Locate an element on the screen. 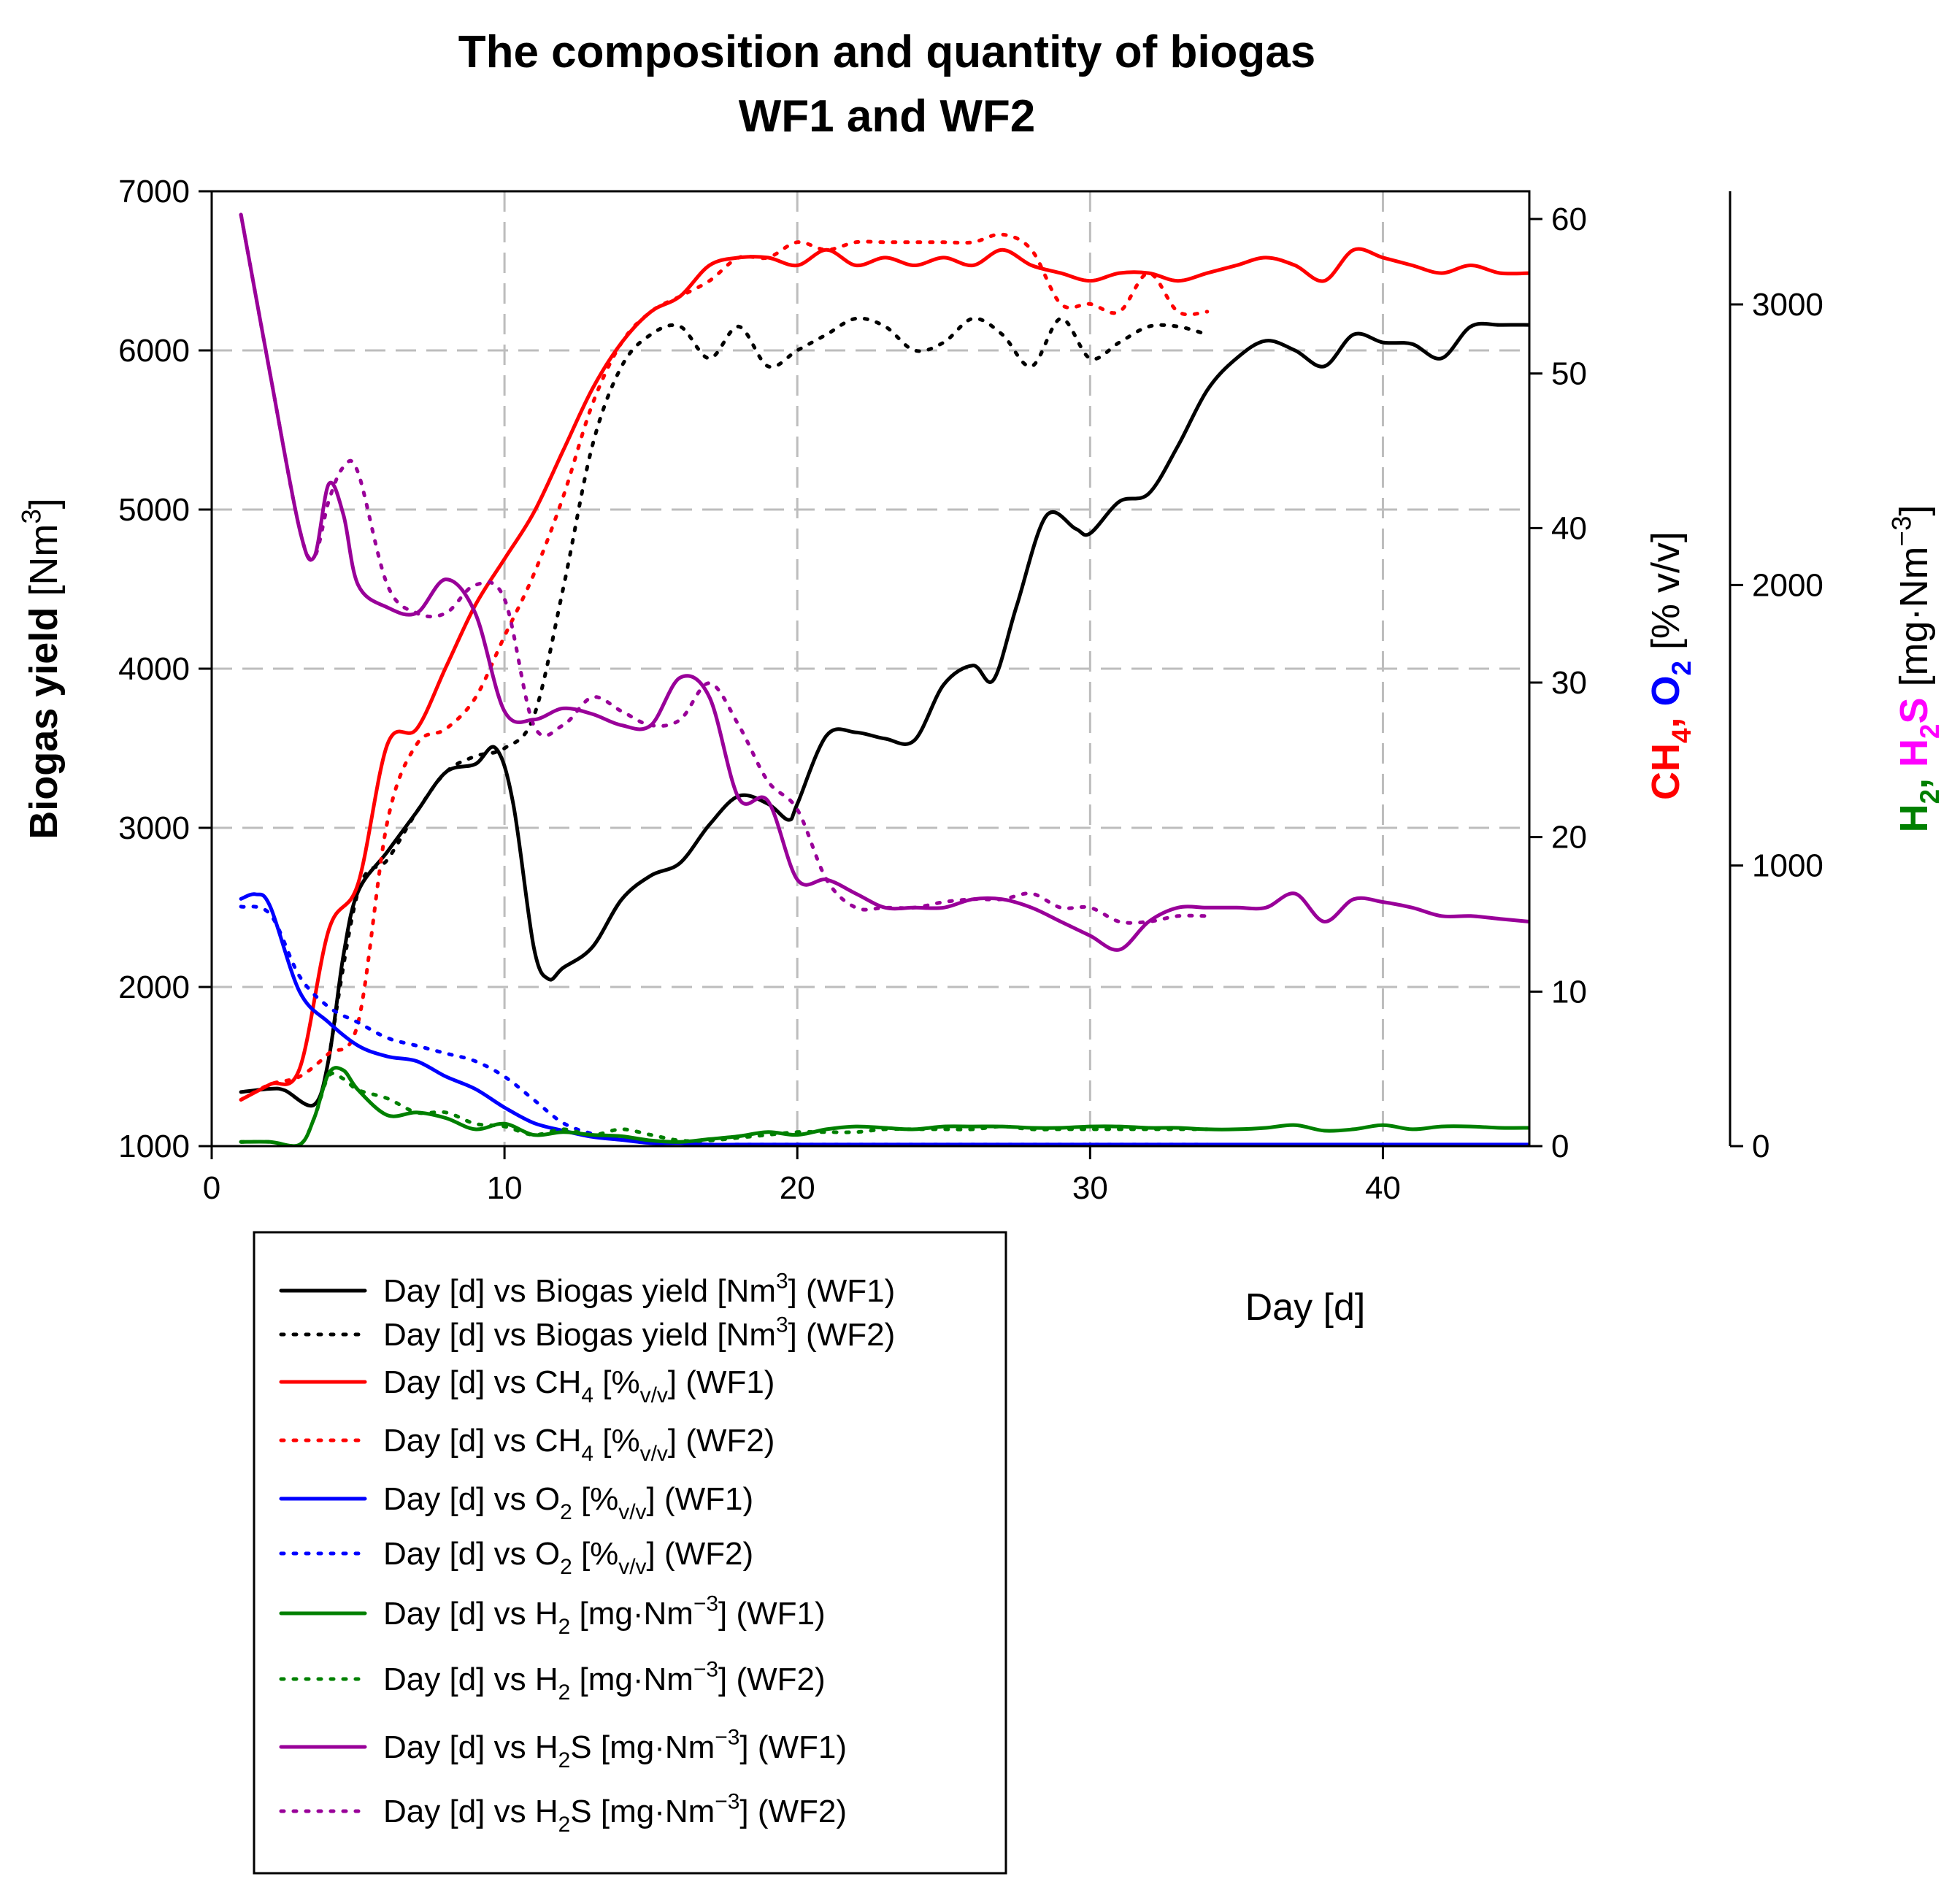 This screenshot has height=1890, width=1960. left-y-tick-label: 4000 is located at coordinates (154, 669).